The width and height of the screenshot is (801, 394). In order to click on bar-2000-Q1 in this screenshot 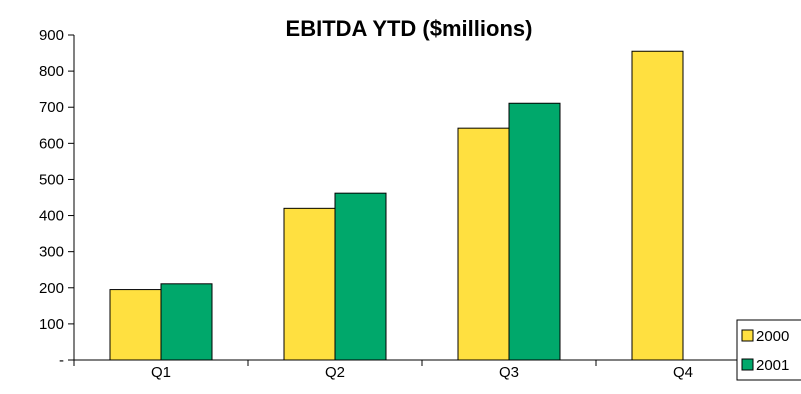, I will do `click(135, 325)`.